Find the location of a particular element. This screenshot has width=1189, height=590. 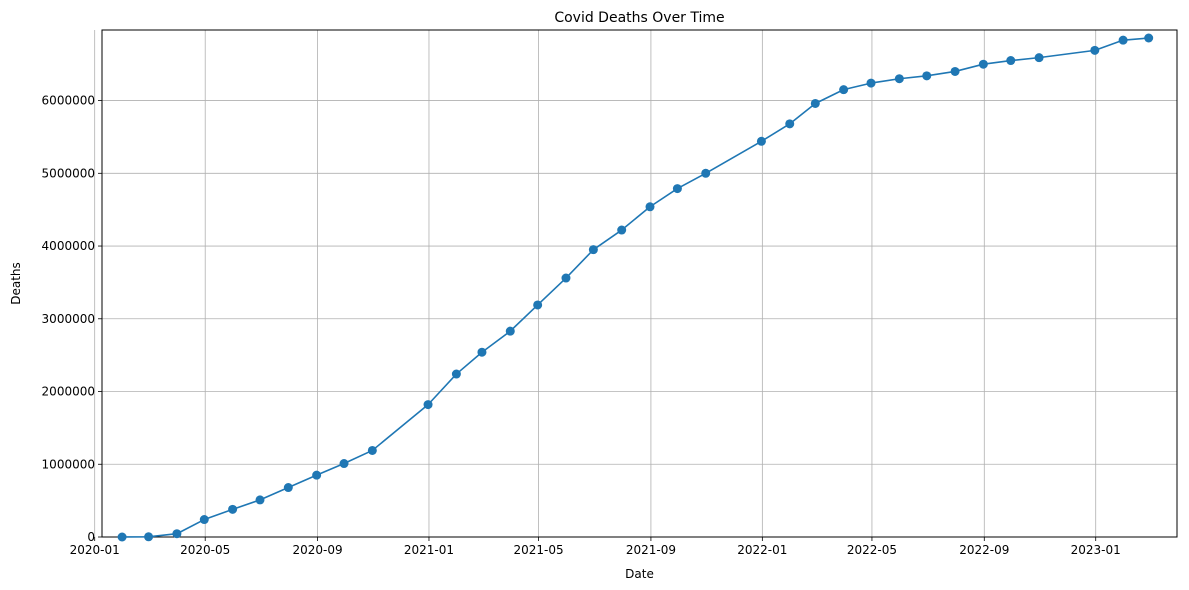

x-tick-label: 2022-09 is located at coordinates (984, 550).